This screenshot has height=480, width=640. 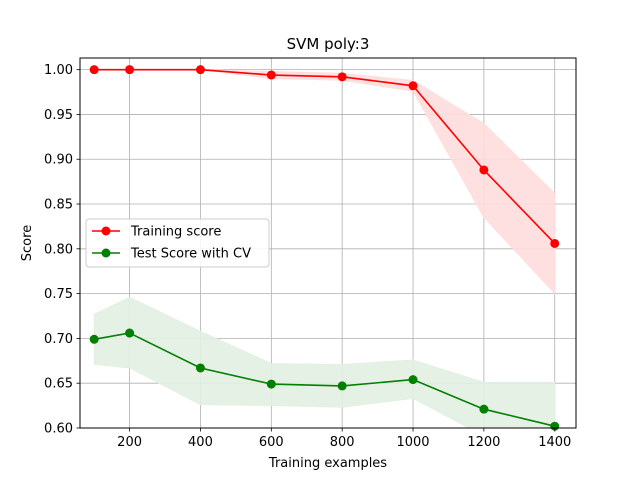 What do you see at coordinates (327, 463) in the screenshot?
I see `x-axis-label: Training examples` at bounding box center [327, 463].